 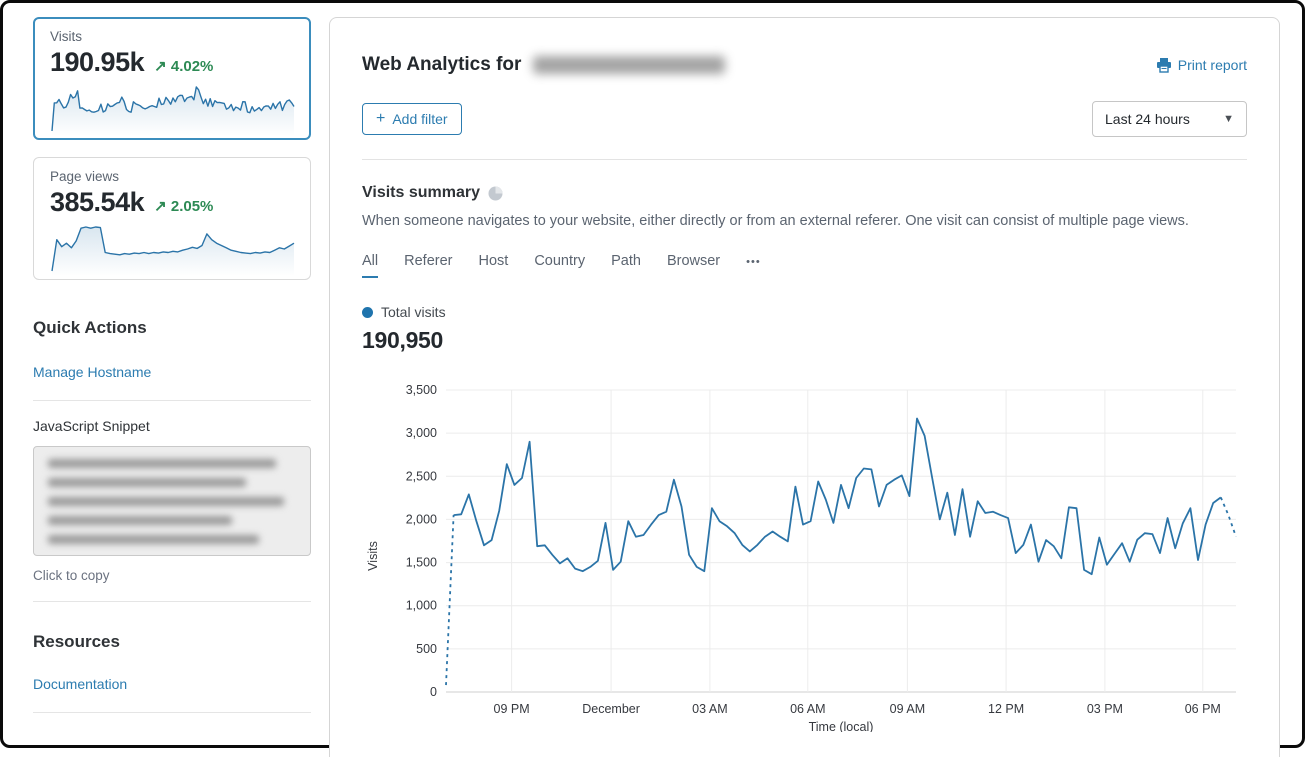 I want to click on print-report-button: Print report, so click(x=1201, y=65).